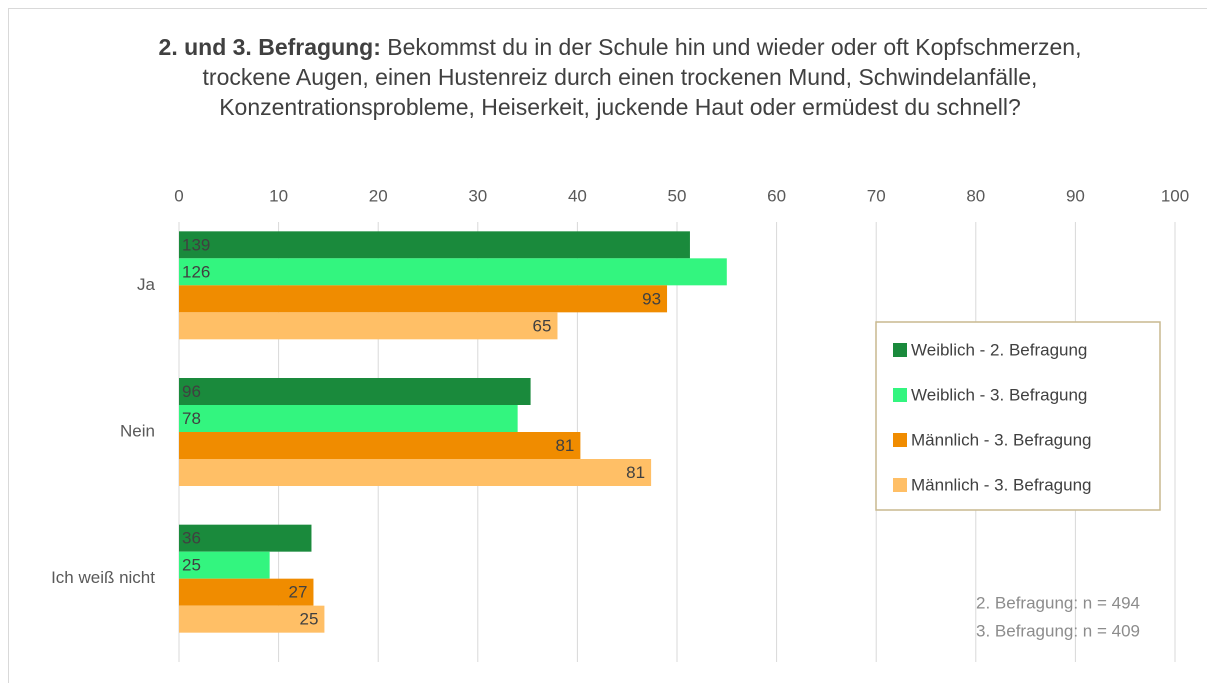 This screenshot has width=1208, height=684. I want to click on value-label: 65, so click(542, 325).